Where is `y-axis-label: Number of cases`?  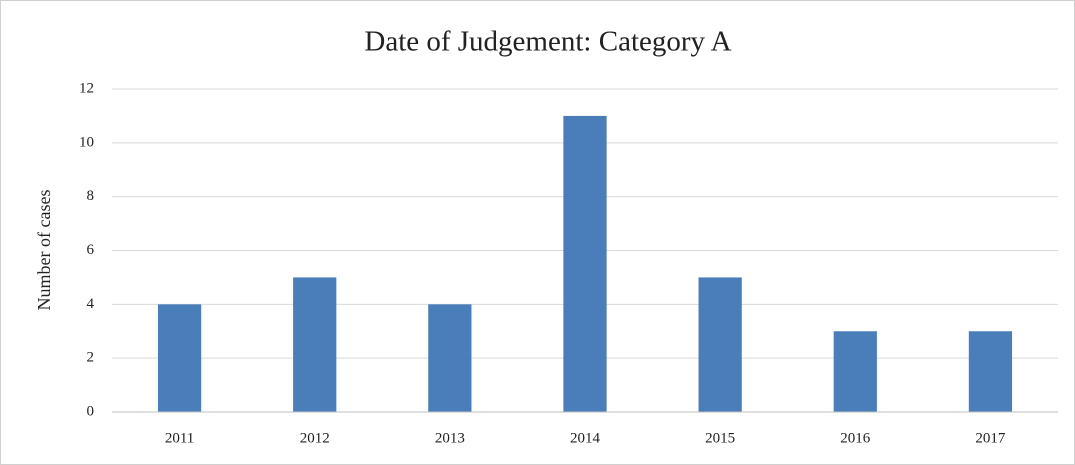
y-axis-label: Number of cases is located at coordinates (44, 250).